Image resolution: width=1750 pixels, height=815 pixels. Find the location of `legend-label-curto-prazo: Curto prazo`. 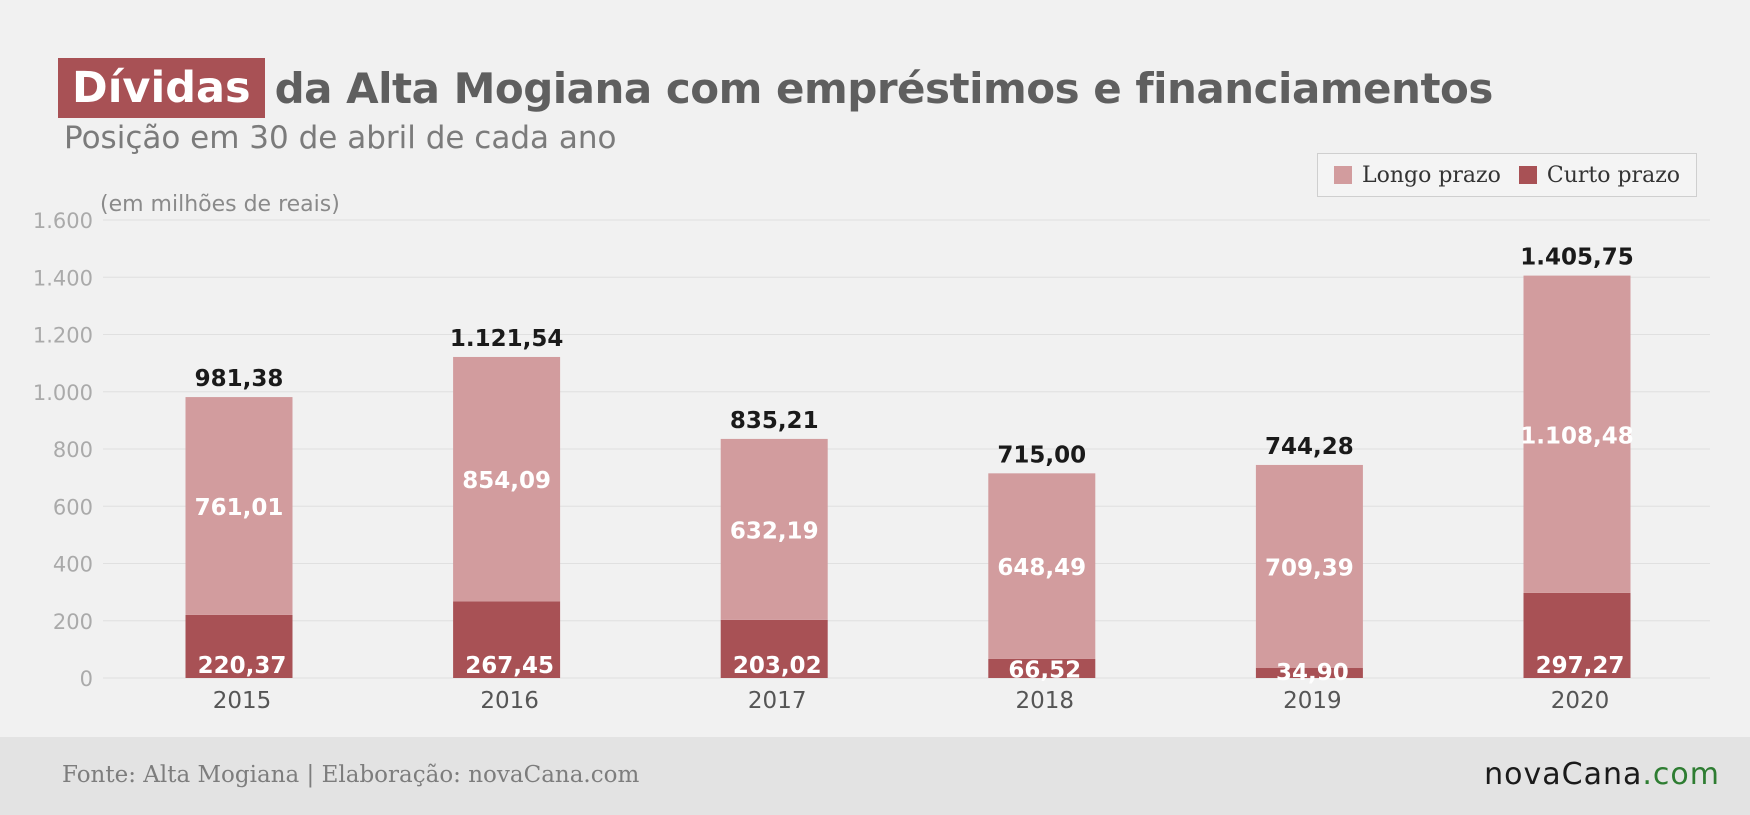

legend-label-curto-prazo: Curto prazo is located at coordinates (1613, 175).